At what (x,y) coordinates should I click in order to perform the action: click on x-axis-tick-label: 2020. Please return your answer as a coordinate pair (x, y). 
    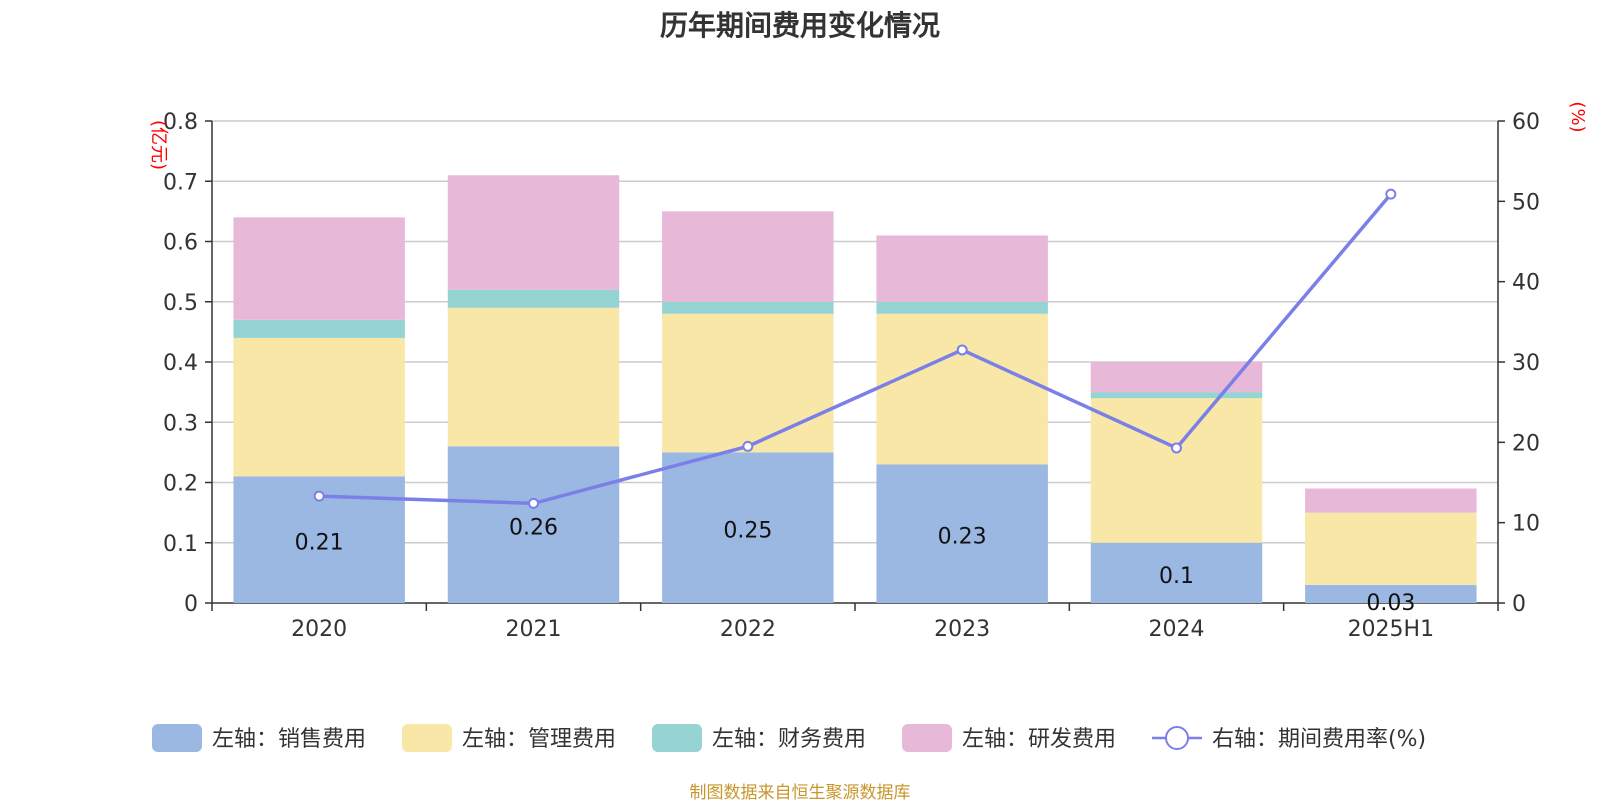
    Looking at the image, I should click on (319, 629).